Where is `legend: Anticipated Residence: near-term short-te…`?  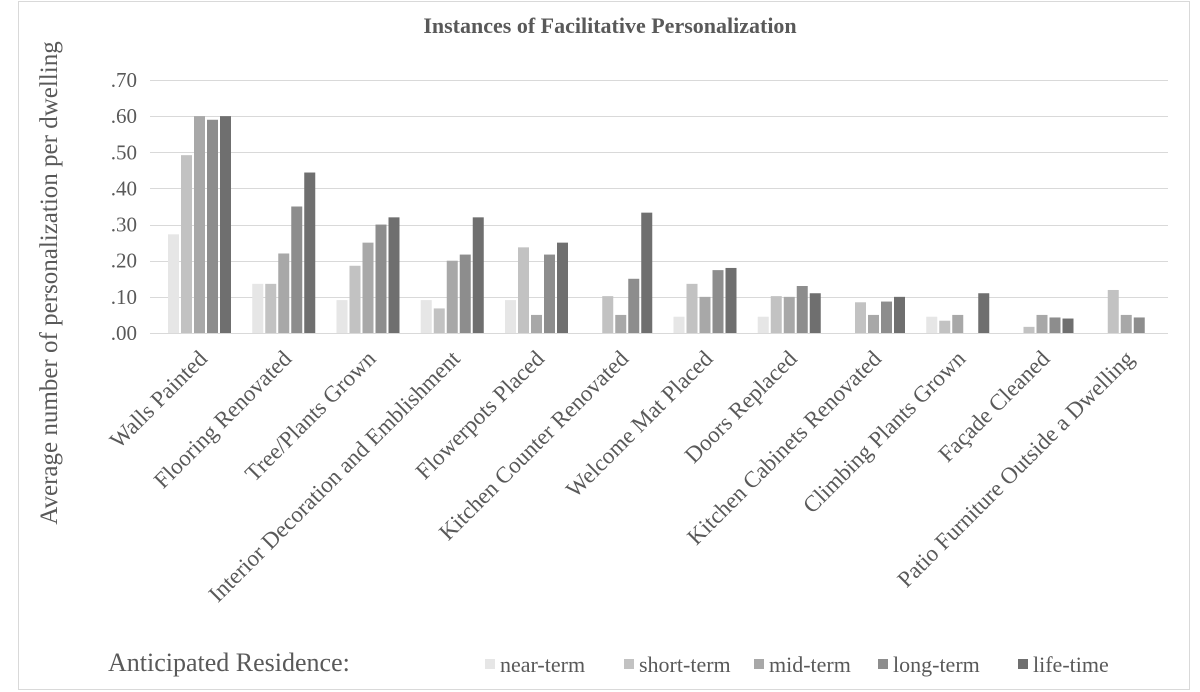
legend: Anticipated Residence: near-term short-te… is located at coordinates (608, 662).